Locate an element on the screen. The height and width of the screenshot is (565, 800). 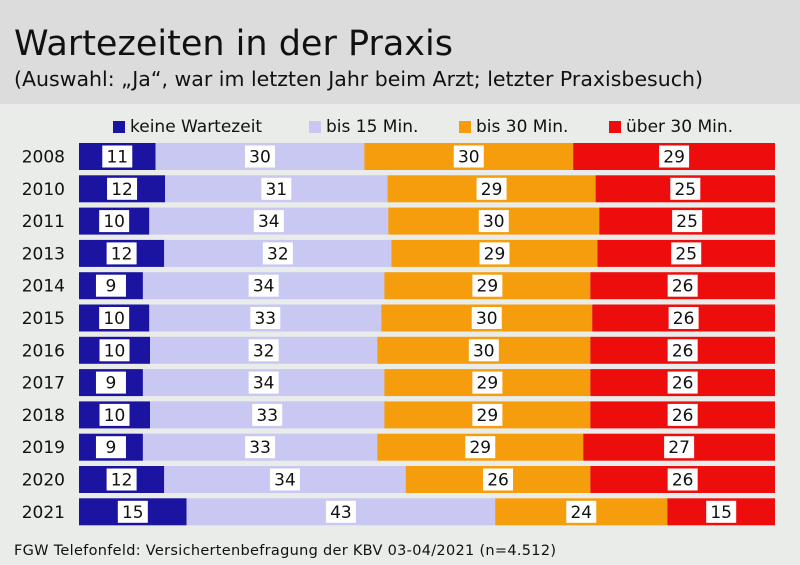
value-label-box-2021-s3 is located at coordinates (721, 511).